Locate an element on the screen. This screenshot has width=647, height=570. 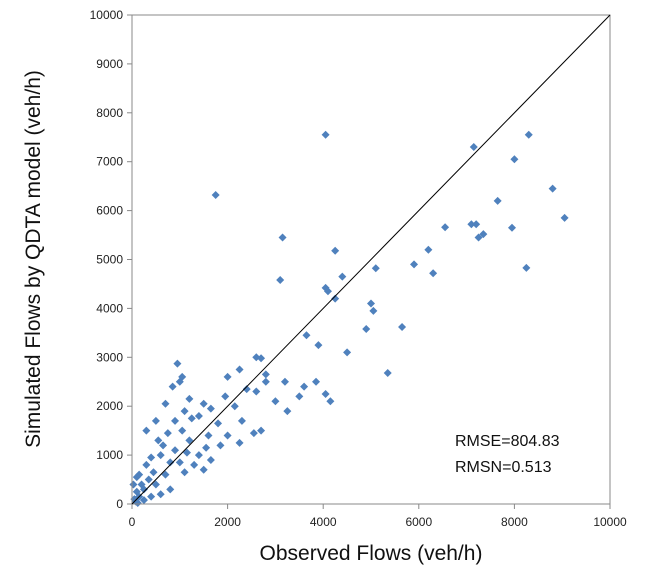
x-axis-title: Observed Flows (veh/h) is located at coordinates (371, 553).